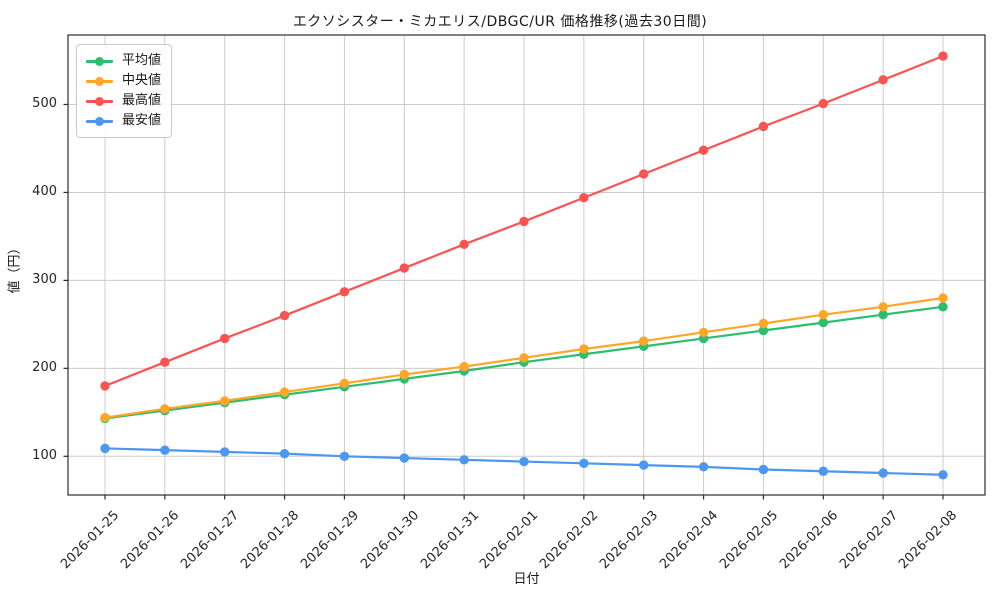 Image resolution: width=1000 pixels, height=600 pixels. Describe the element at coordinates (142, 100) in the screenshot. I see `legend-label: 最高値` at that location.